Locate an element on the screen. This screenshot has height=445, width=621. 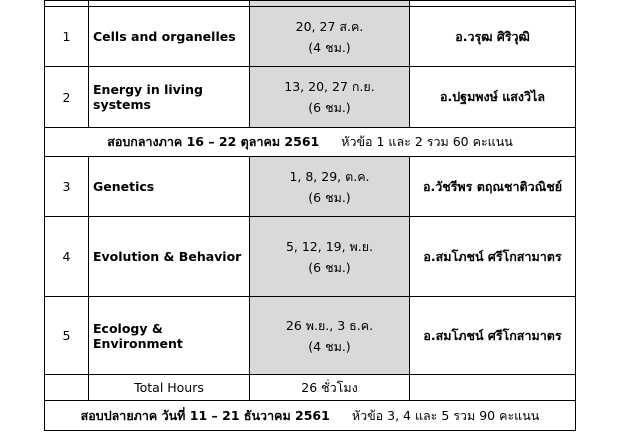
schedule-cell: 13, 20, 27 ก.ย. (6 ชม.) is located at coordinates (329, 97).